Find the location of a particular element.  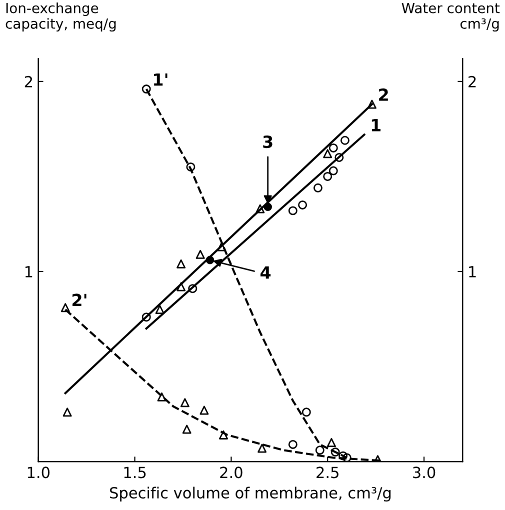

series-label: 2 is located at coordinates (383, 94).